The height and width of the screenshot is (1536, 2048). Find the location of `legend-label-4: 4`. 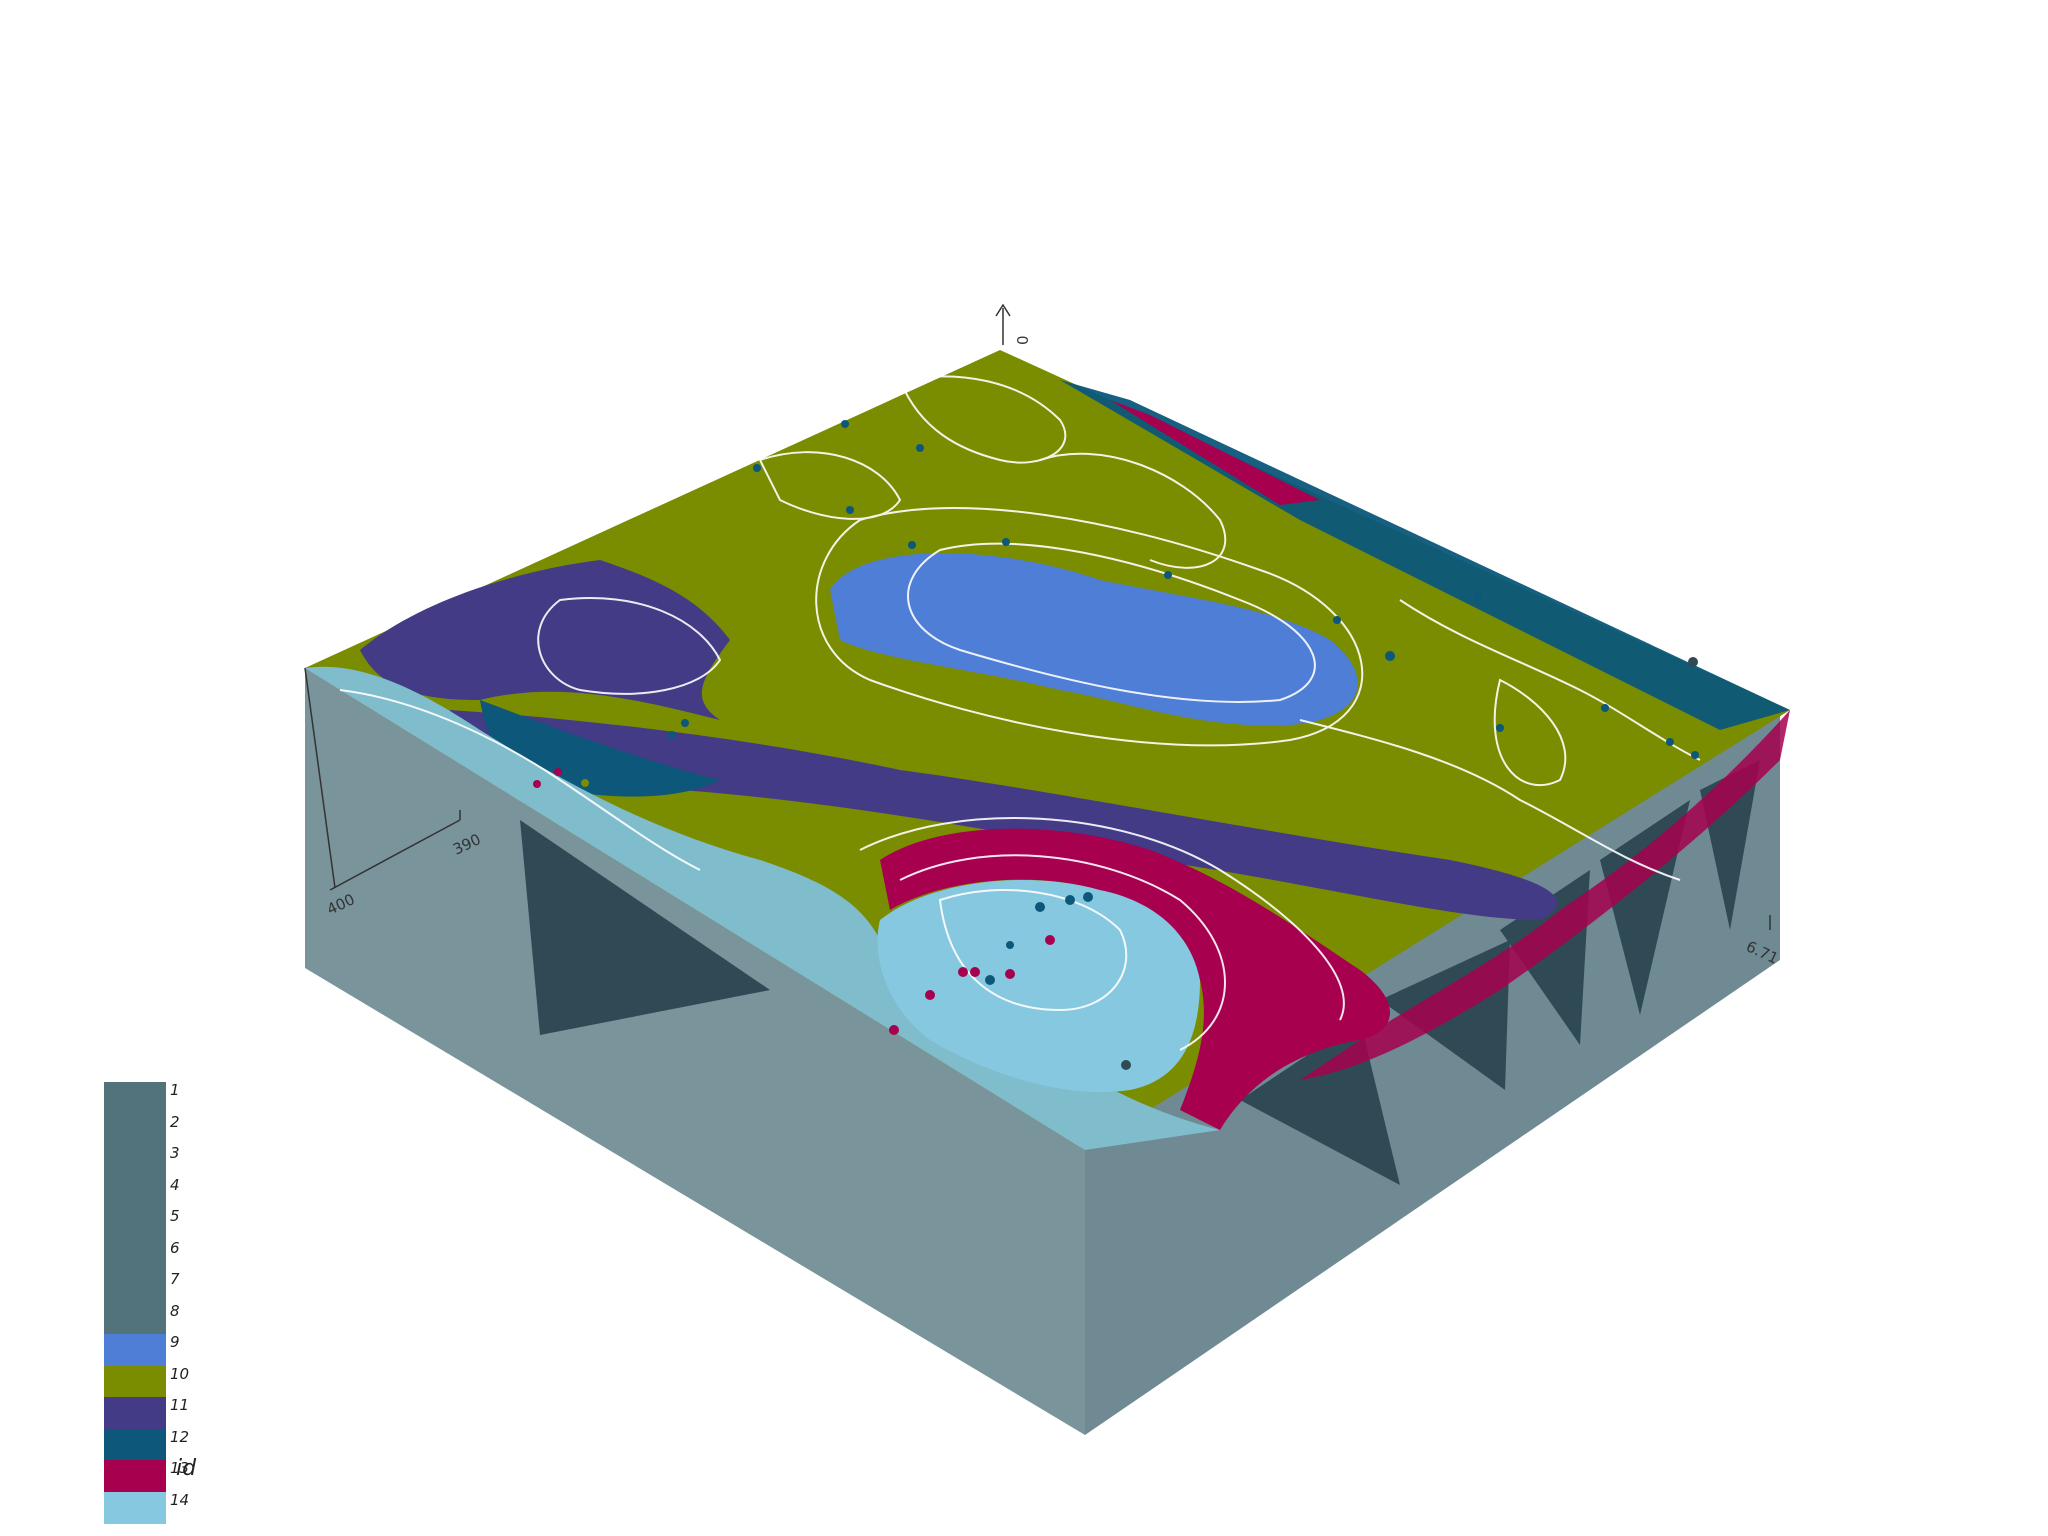

legend-label-4: 4 is located at coordinates (175, 1184).